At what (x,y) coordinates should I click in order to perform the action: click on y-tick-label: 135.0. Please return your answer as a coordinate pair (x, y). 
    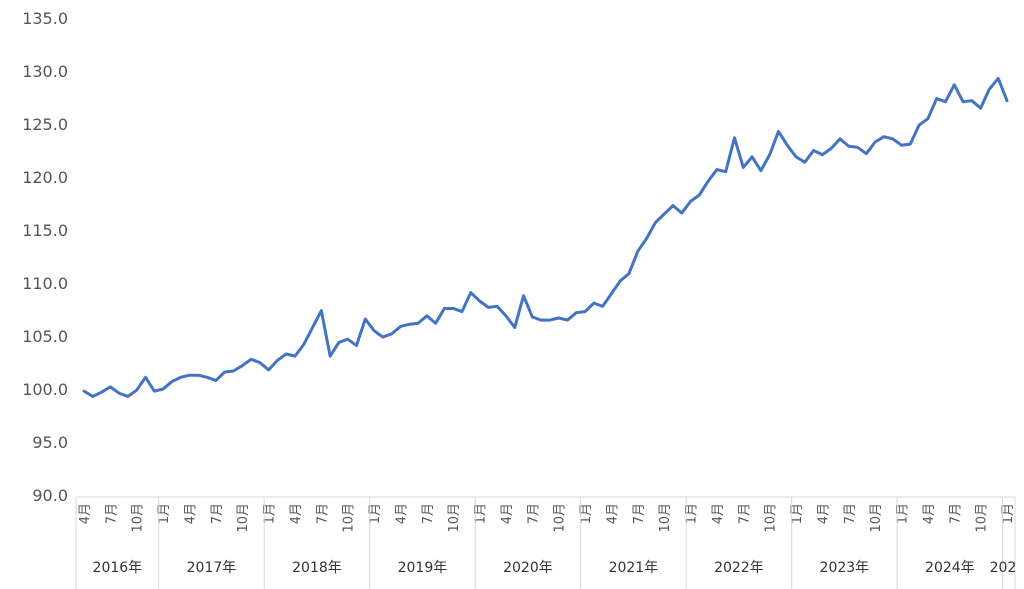
    Looking at the image, I should click on (45, 18).